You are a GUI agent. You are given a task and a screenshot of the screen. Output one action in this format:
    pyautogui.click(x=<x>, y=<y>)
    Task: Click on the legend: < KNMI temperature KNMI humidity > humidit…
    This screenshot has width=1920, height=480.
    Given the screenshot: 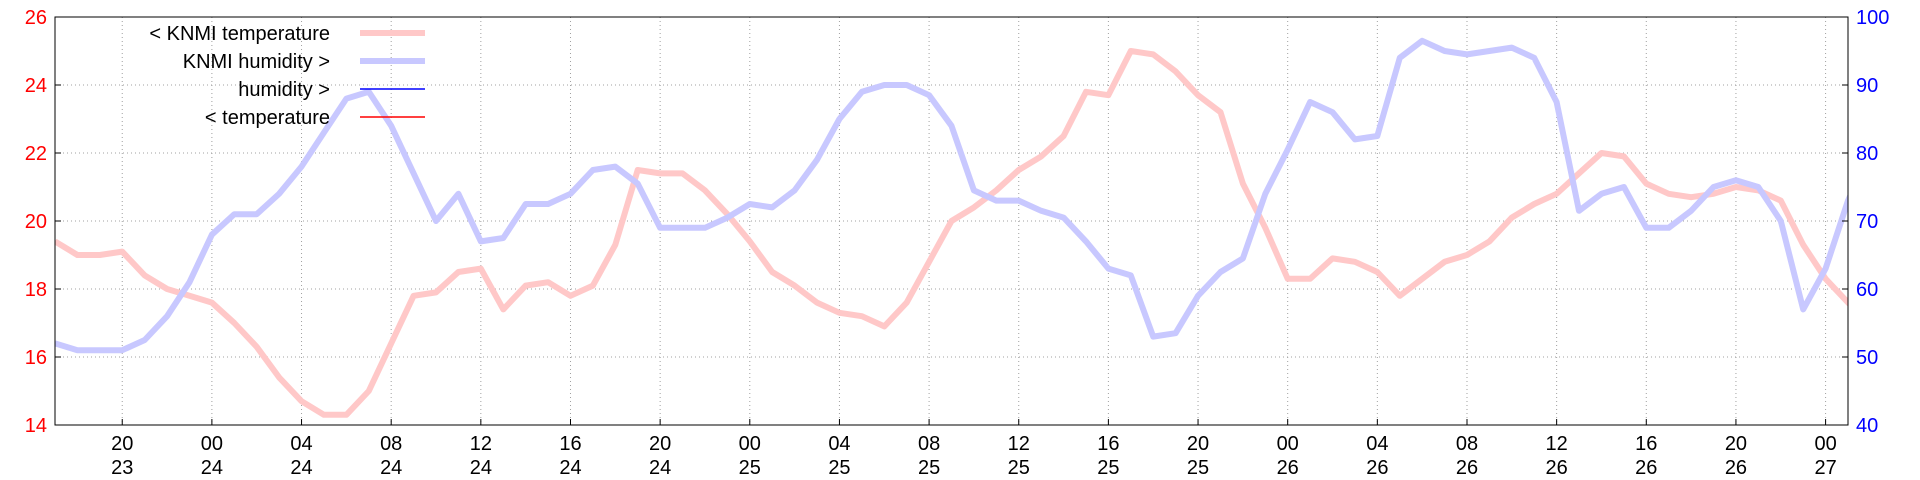 What is the action you would take?
    pyautogui.click(x=287, y=76)
    